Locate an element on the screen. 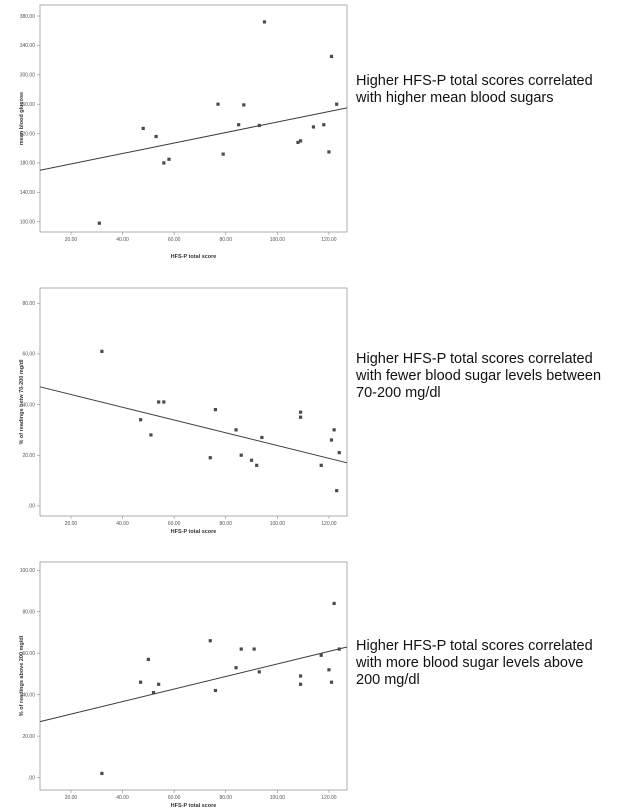 This screenshot has height=812, width=634. caption-1-line-2: with higher mean blood sugars is located at coordinates (455, 98).